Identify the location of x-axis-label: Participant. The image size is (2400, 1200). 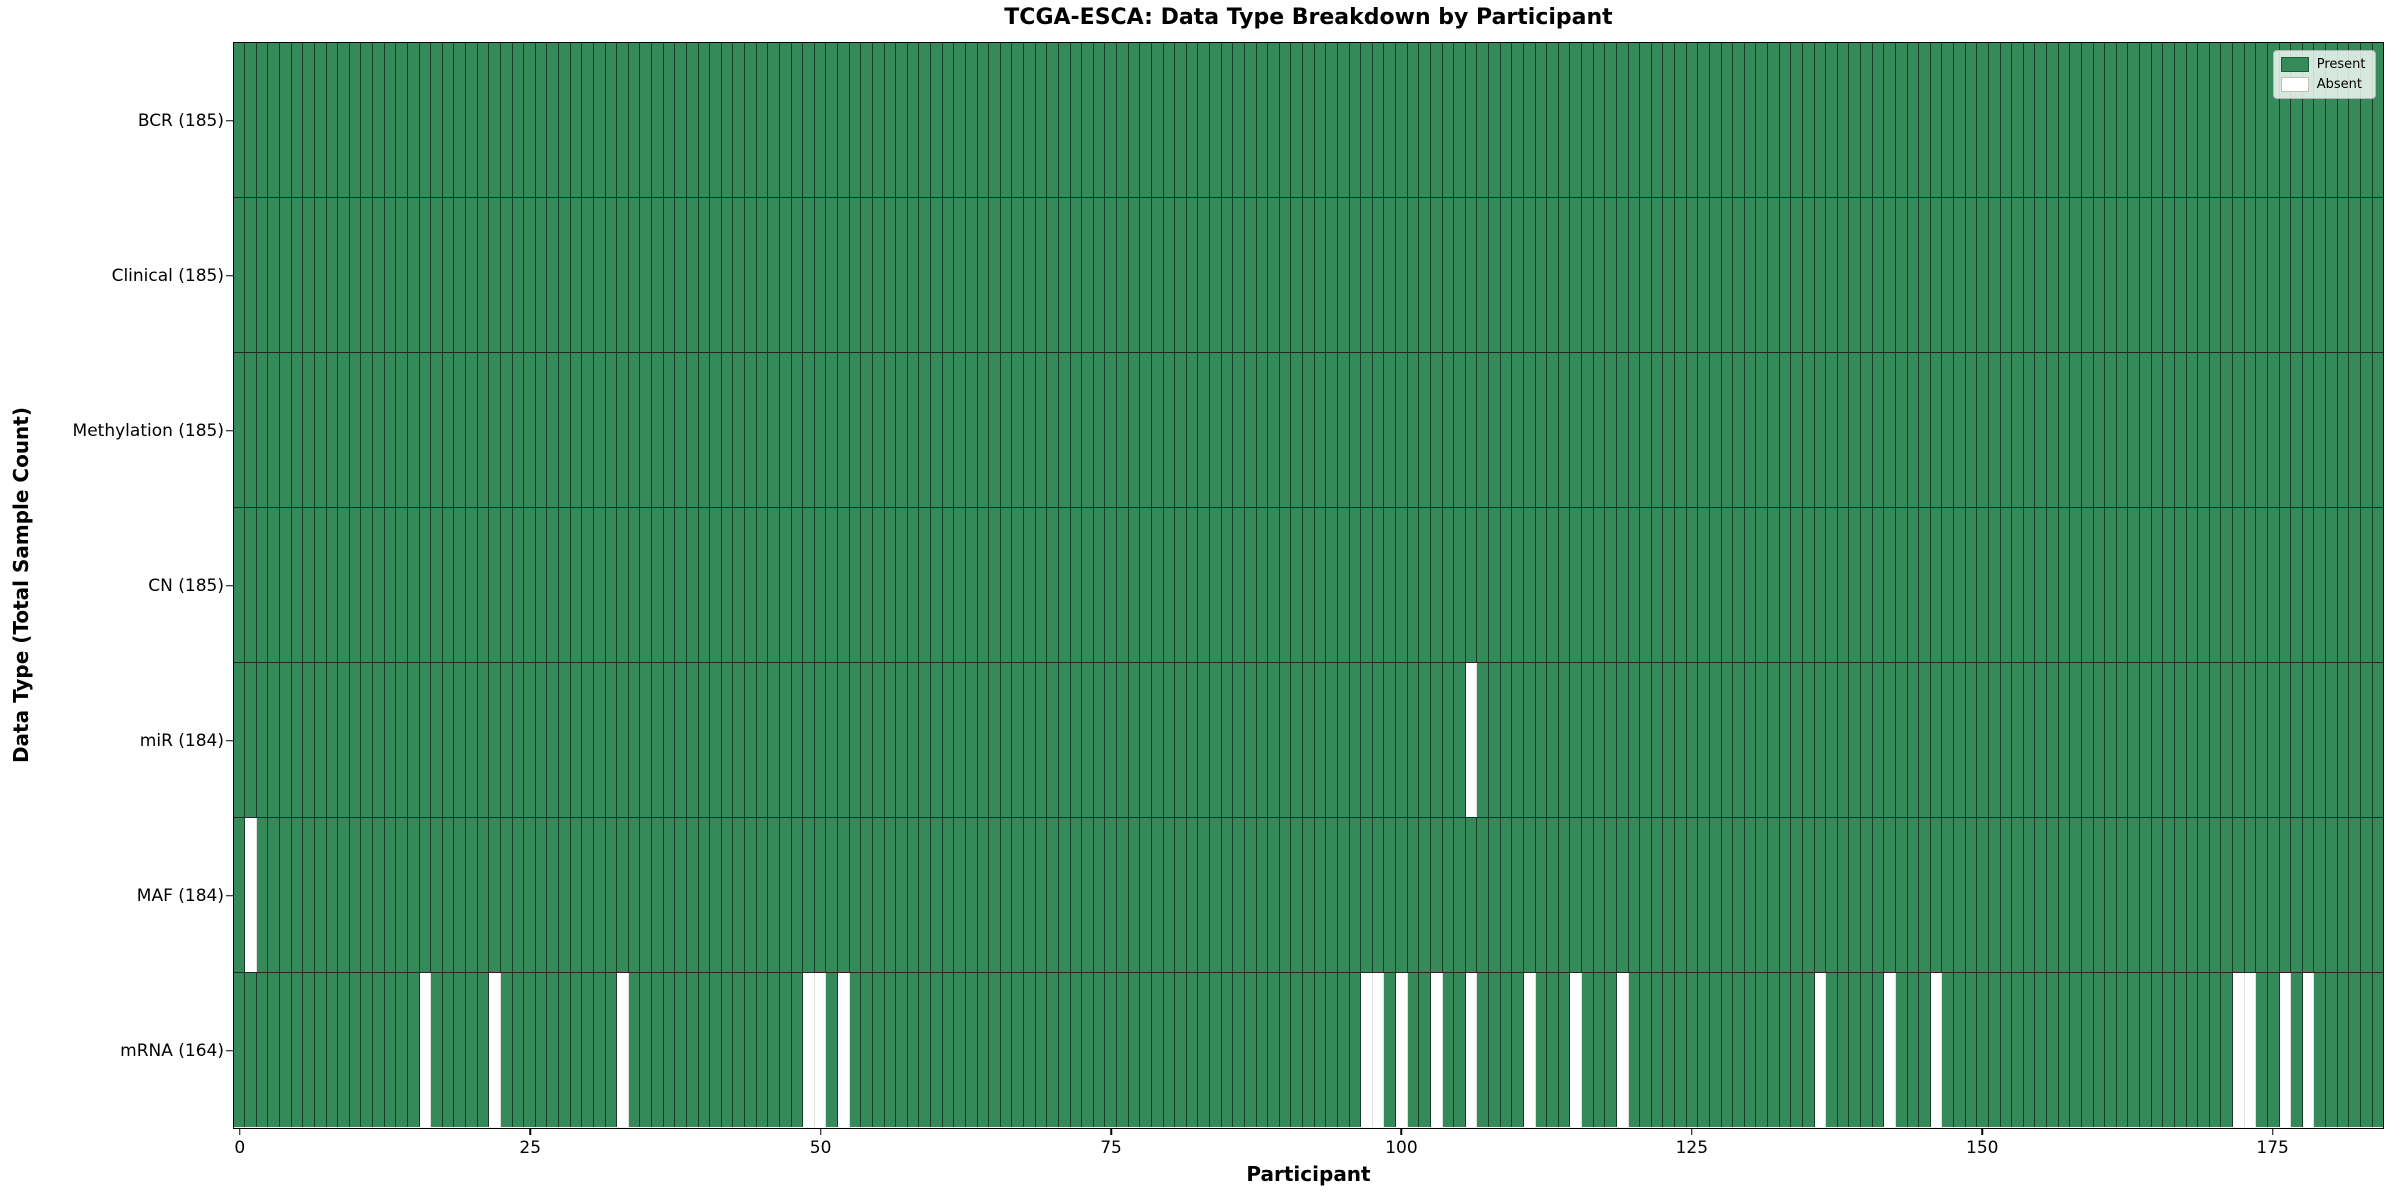
(1308, 1174).